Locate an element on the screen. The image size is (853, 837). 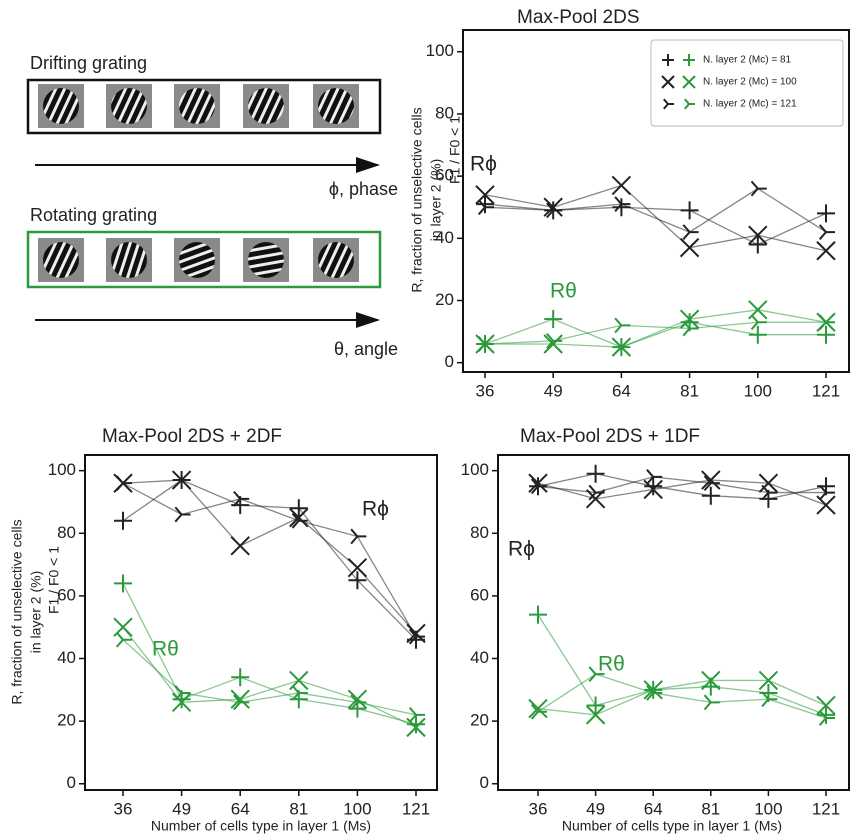
x-tick-label: 100 is located at coordinates (768, 808).